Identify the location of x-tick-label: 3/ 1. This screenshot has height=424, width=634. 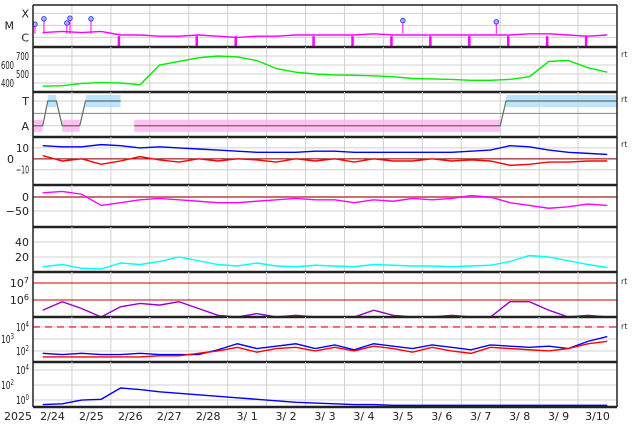
(247, 416).